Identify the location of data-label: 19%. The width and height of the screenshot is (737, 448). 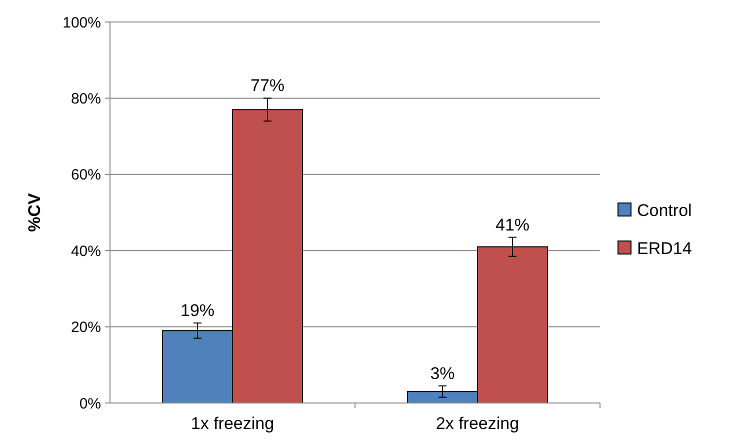
(197, 310).